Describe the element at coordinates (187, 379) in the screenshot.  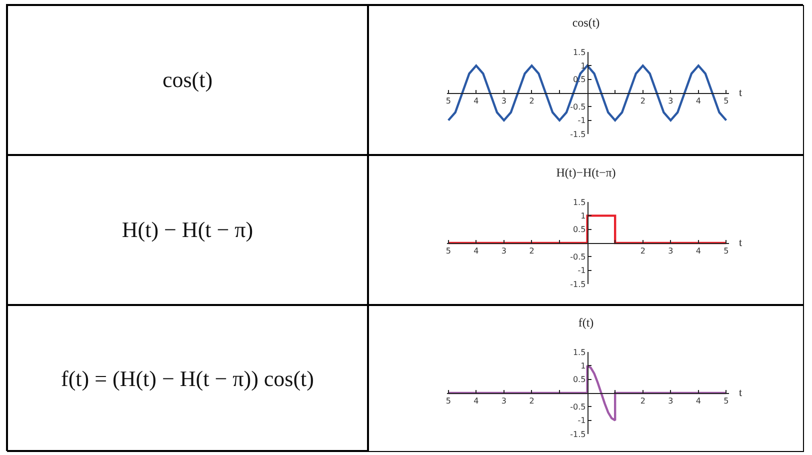
I see `text: f(t) = (H(t) − H(t − π)) cos(t)` at that location.